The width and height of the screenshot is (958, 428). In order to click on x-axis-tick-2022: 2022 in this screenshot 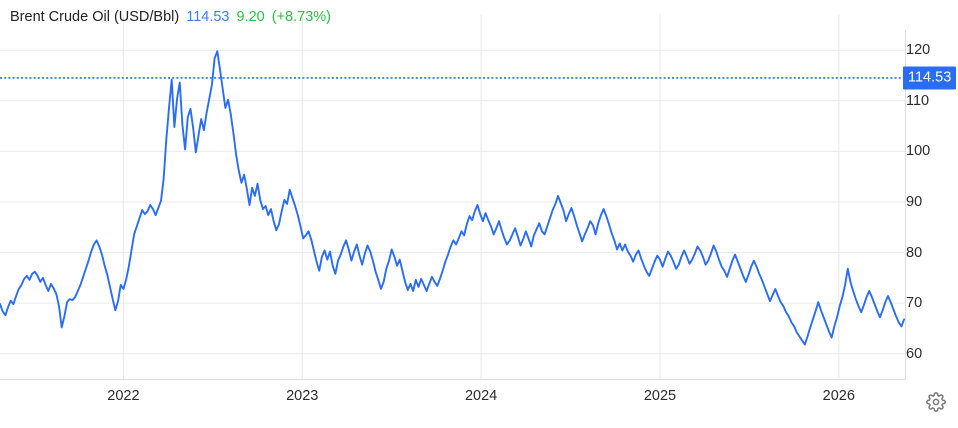, I will do `click(123, 396)`.